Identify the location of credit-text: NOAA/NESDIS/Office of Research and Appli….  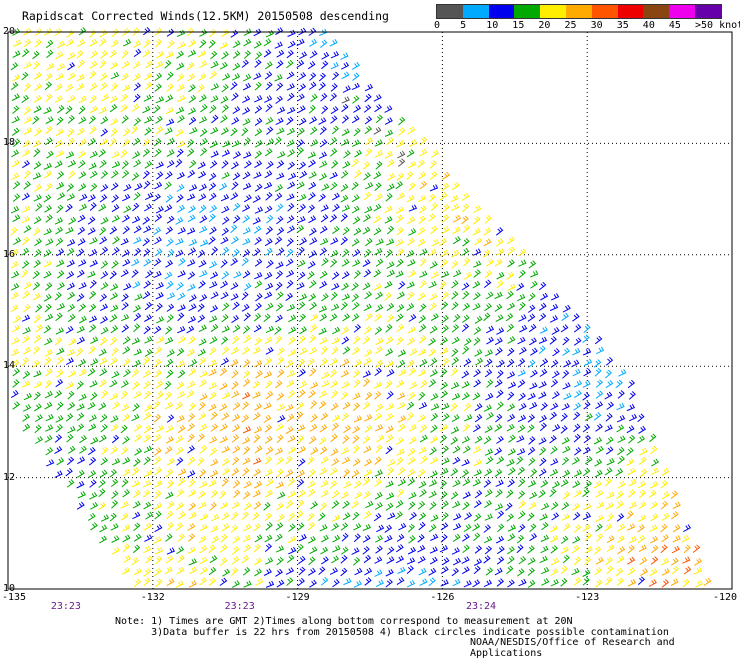
(572, 648).